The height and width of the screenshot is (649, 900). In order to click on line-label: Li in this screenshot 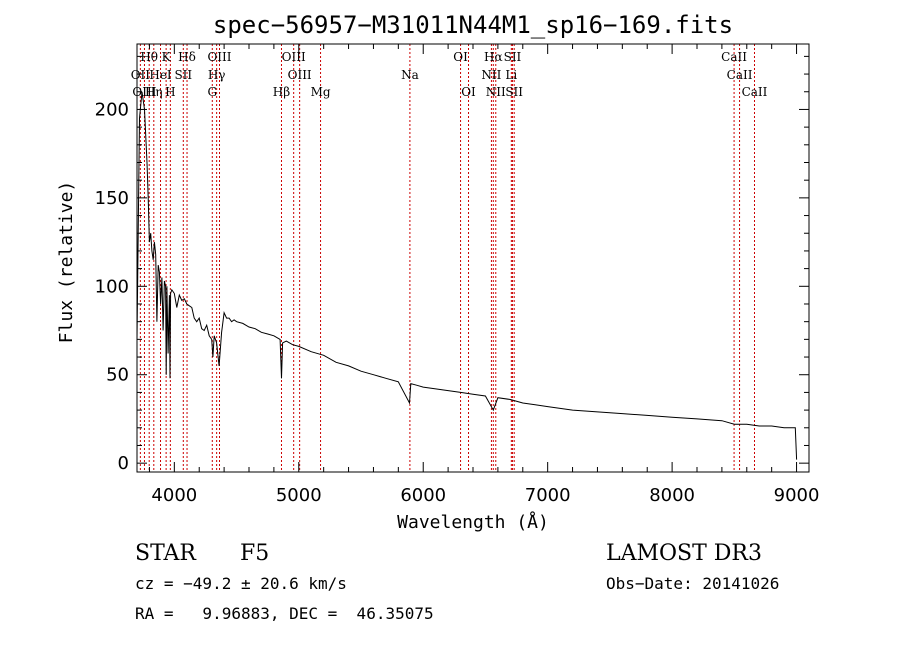, I will do `click(511, 75)`.